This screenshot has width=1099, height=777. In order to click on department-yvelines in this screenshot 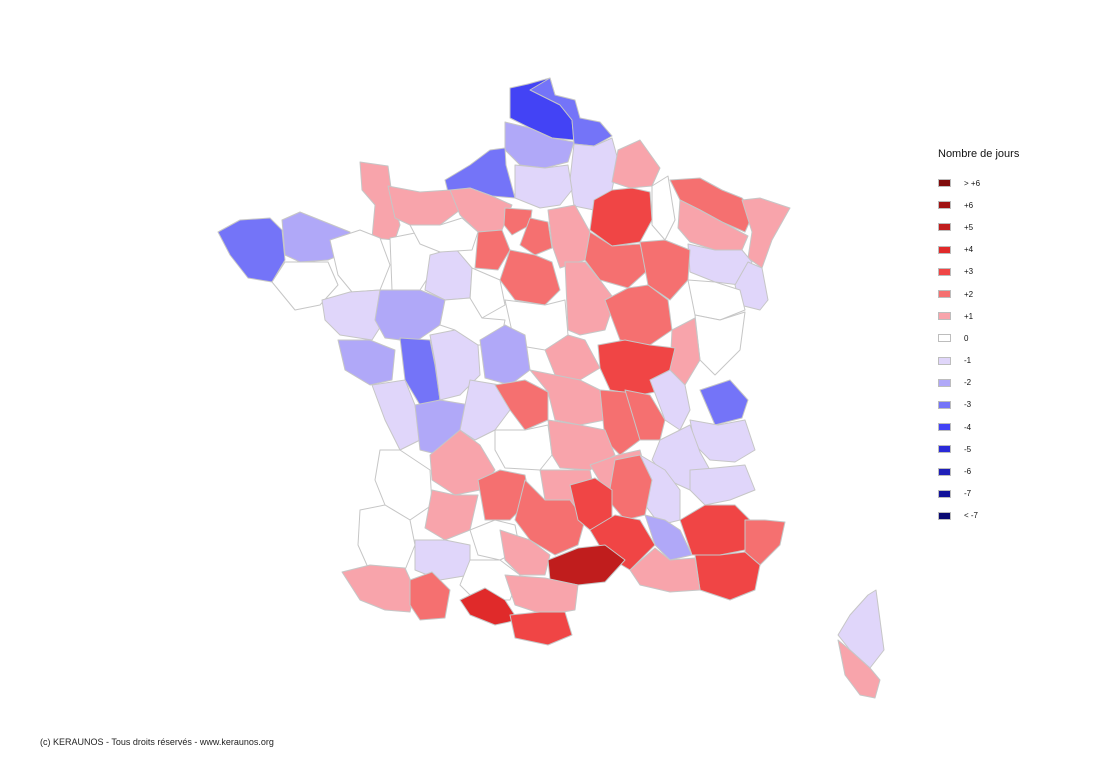, I will do `click(492, 250)`.